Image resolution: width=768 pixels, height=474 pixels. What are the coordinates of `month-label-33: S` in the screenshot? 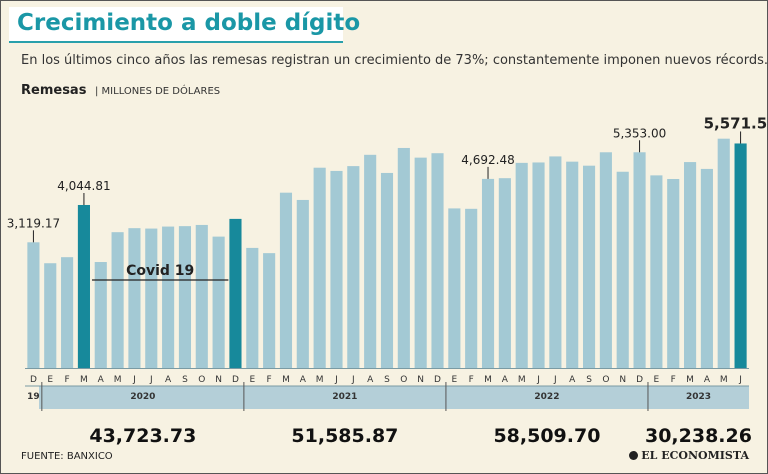 It's located at (589, 380).